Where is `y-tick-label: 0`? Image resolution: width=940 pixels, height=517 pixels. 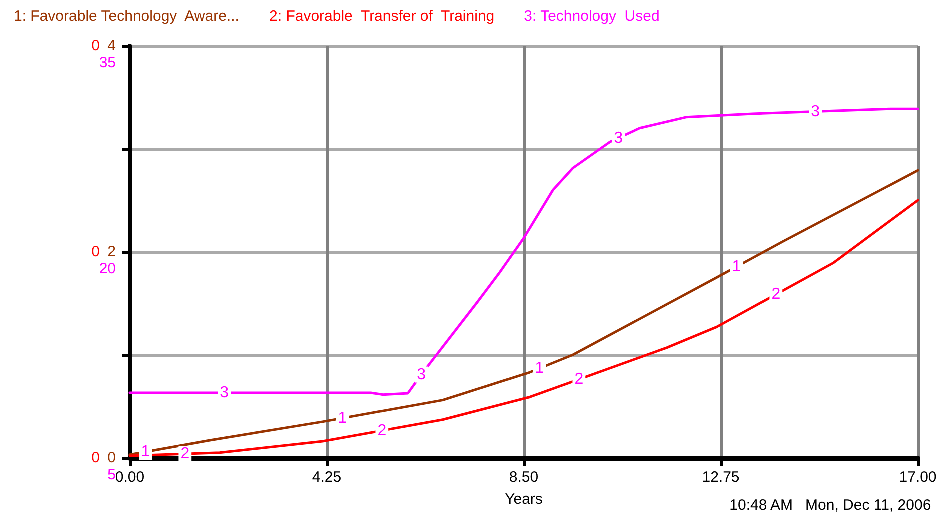
y-tick-label: 0 is located at coordinates (112, 458).